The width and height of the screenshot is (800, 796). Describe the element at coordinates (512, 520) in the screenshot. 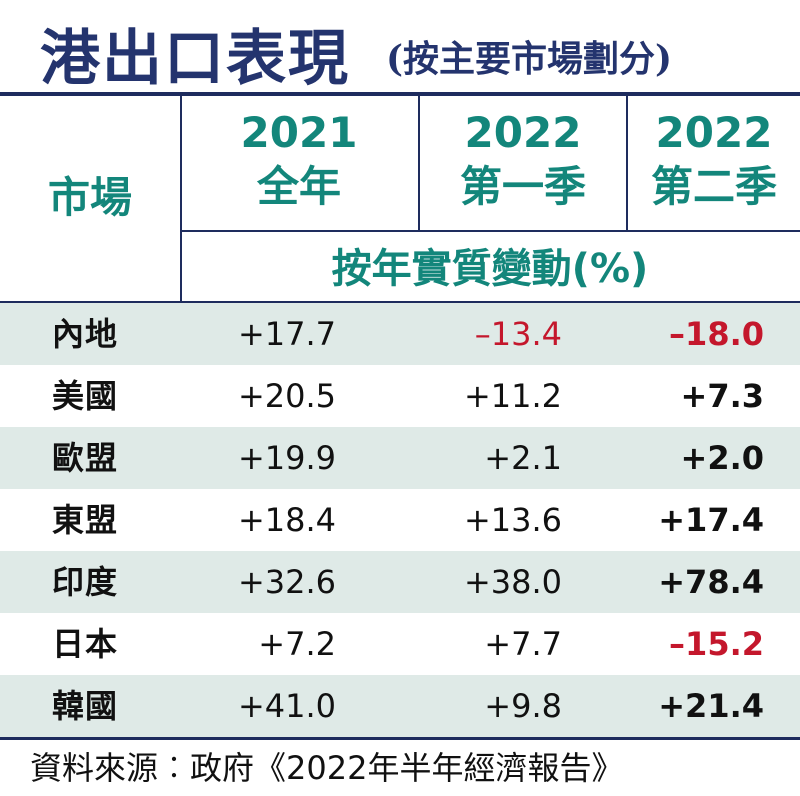

I see `value-2022-q1: +13.6` at that location.